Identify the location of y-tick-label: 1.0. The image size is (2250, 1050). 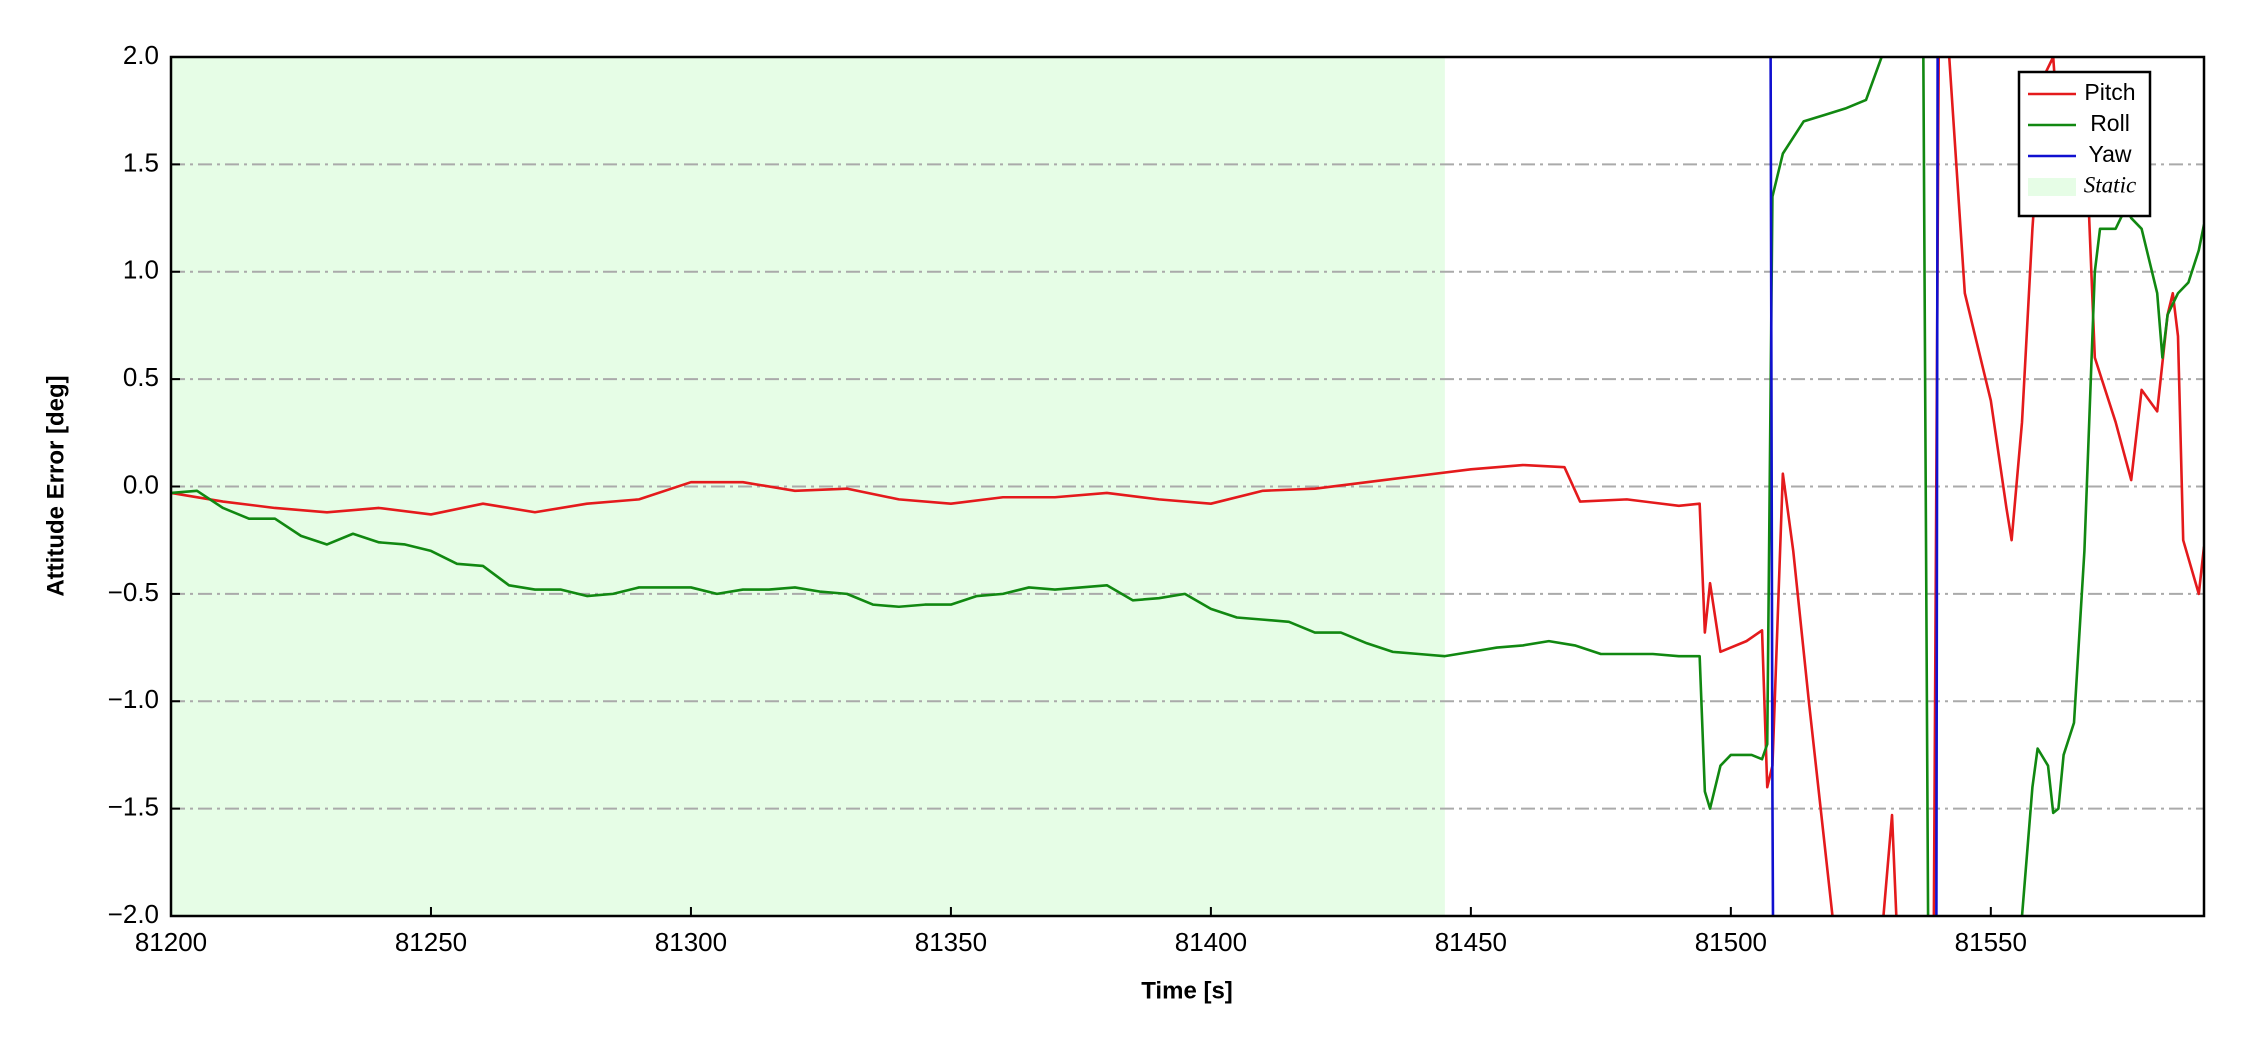
(141, 270).